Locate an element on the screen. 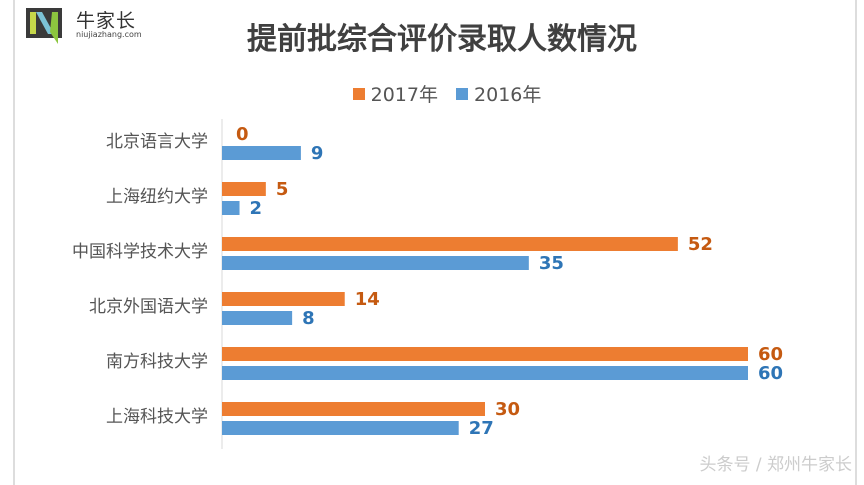 Image resolution: width=864 pixels, height=485 pixels. category-label: 上海科技大学 is located at coordinates (157, 417).